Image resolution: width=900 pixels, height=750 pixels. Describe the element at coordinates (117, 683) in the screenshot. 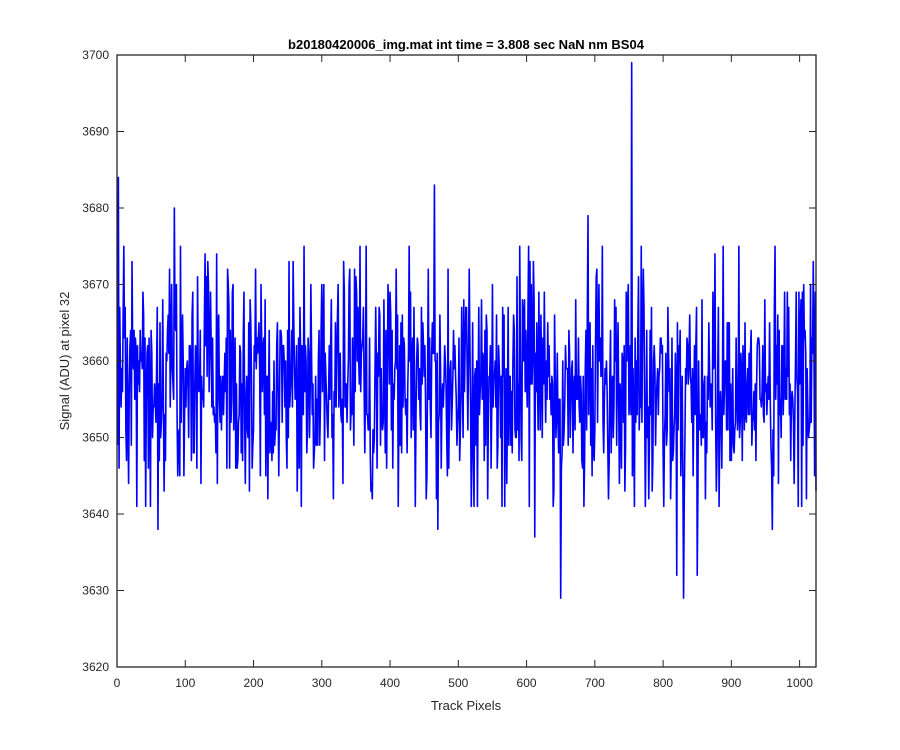

I see `x-tick-label: 0` at that location.